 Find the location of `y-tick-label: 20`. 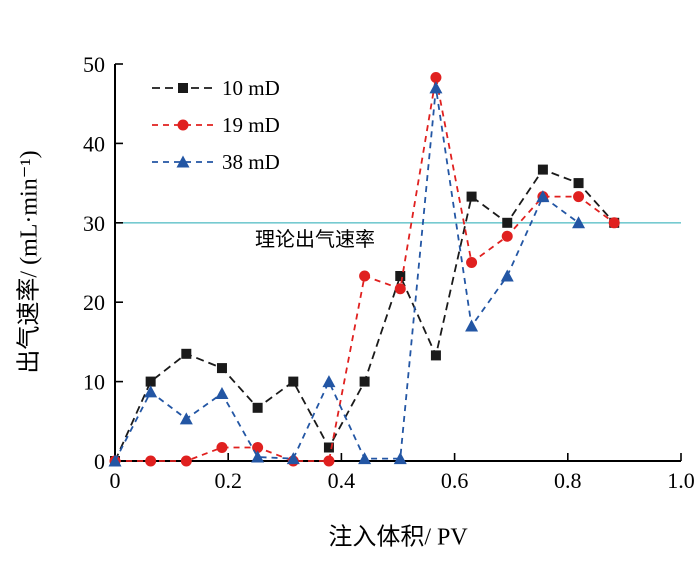

y-tick-label: 20 is located at coordinates (94, 302).